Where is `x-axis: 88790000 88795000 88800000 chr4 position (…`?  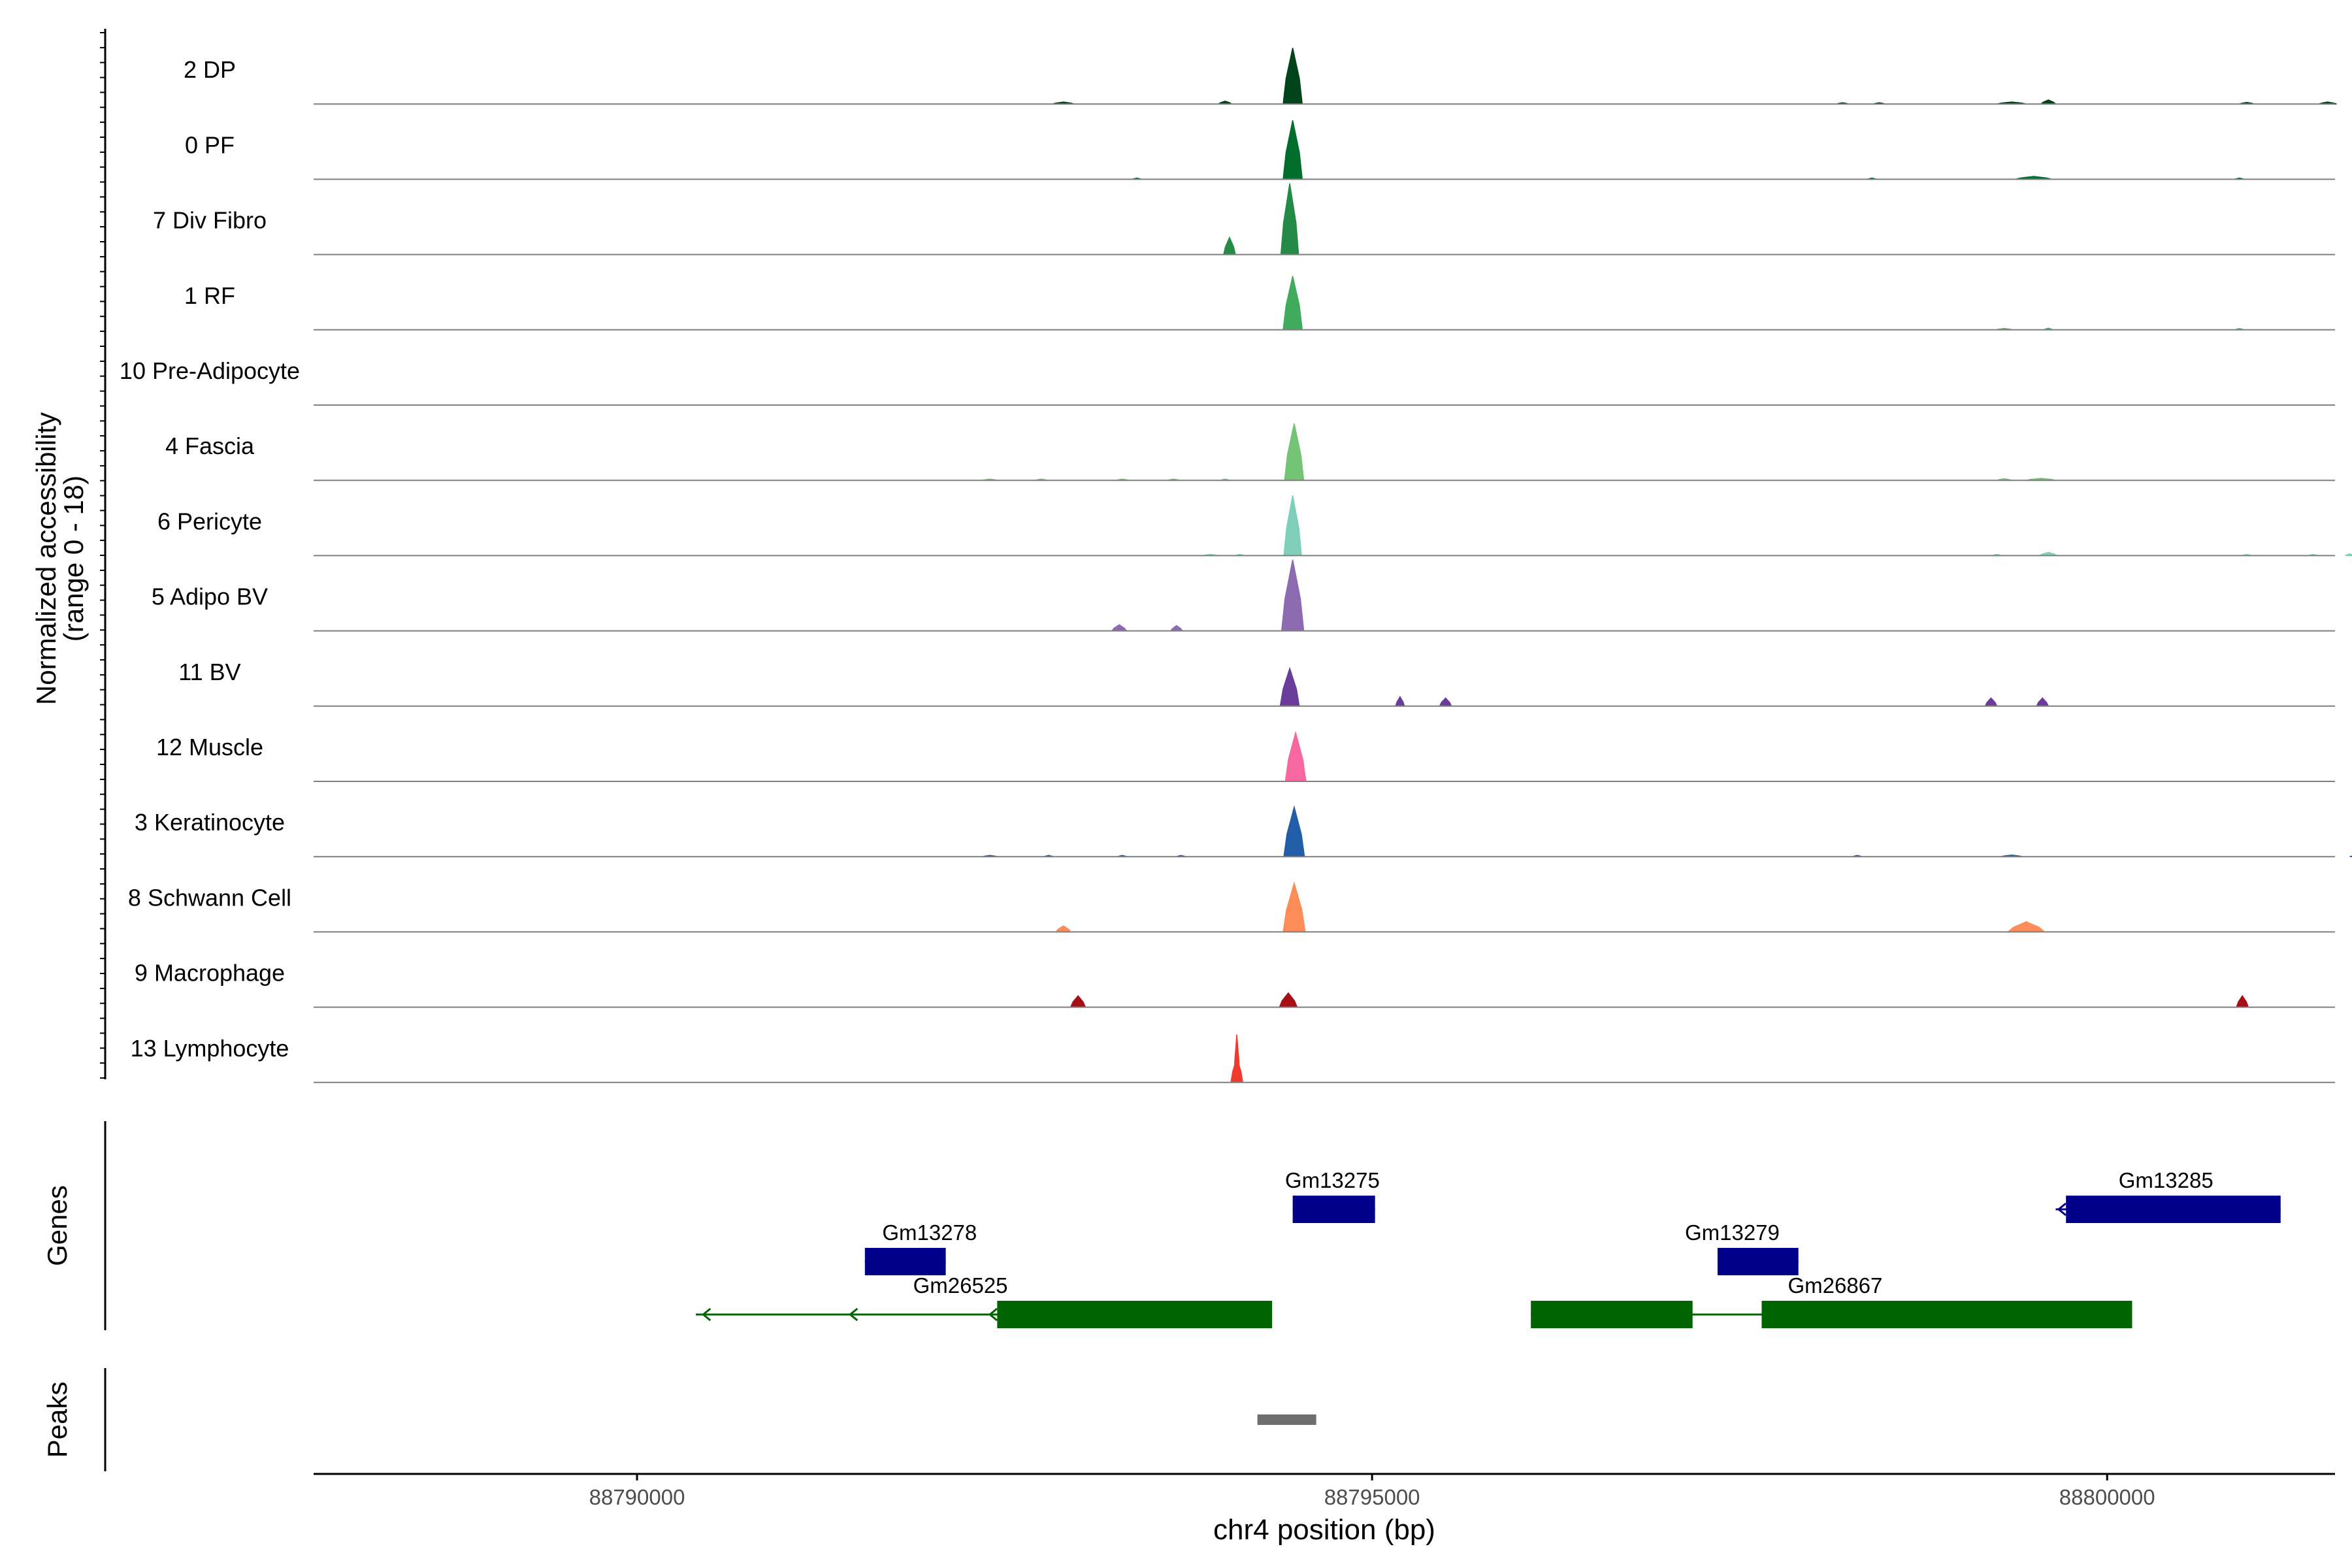
x-axis: 88790000 88795000 88800000 chr4 position (… is located at coordinates (1324, 1509).